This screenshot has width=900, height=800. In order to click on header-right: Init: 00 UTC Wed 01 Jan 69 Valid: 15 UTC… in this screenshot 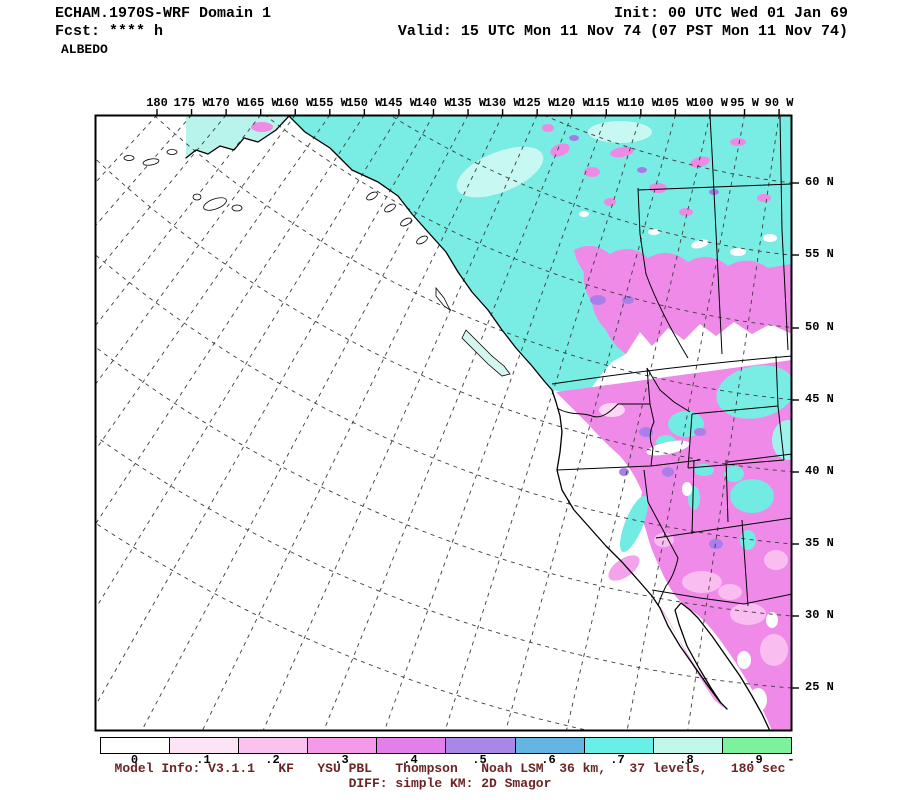, I will do `click(623, 23)`.